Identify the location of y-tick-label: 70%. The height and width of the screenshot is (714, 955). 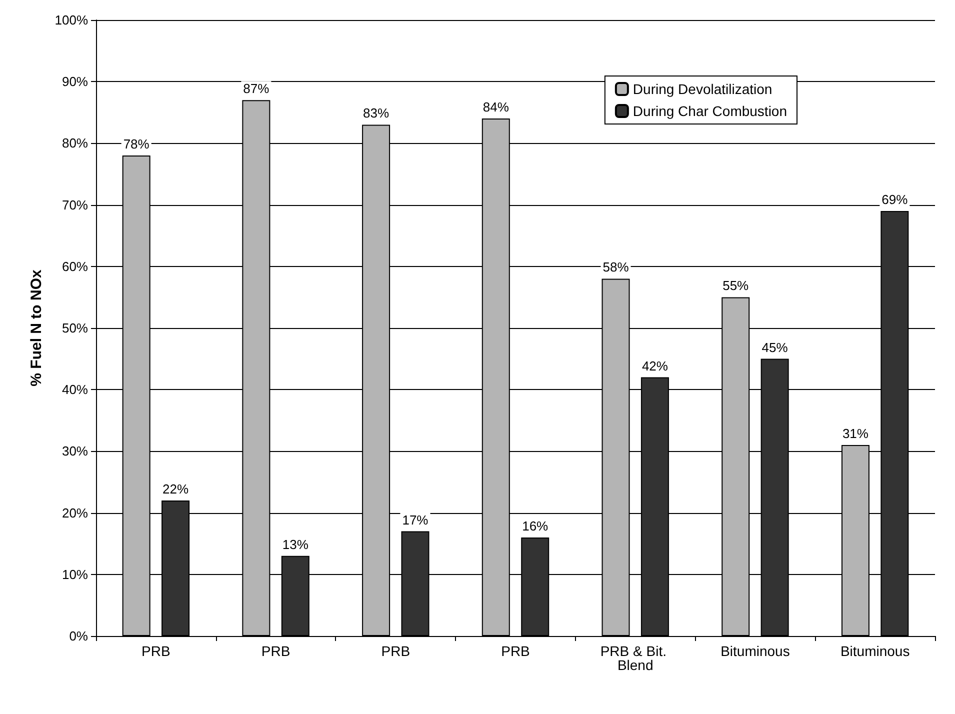
(75, 204).